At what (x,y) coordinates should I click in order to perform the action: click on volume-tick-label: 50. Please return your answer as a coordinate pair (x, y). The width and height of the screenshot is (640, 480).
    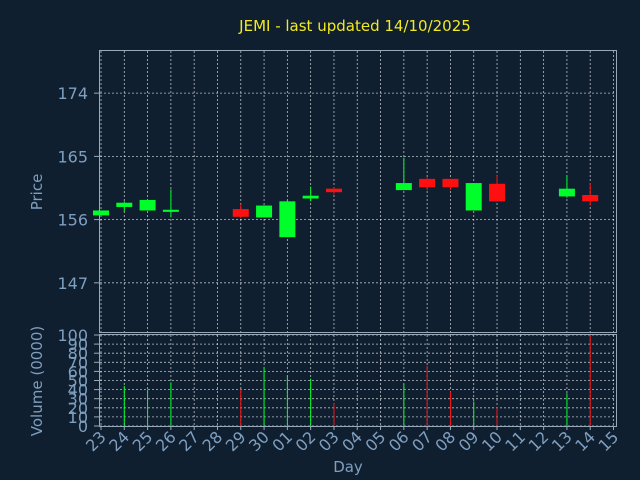
    Looking at the image, I should click on (78, 381).